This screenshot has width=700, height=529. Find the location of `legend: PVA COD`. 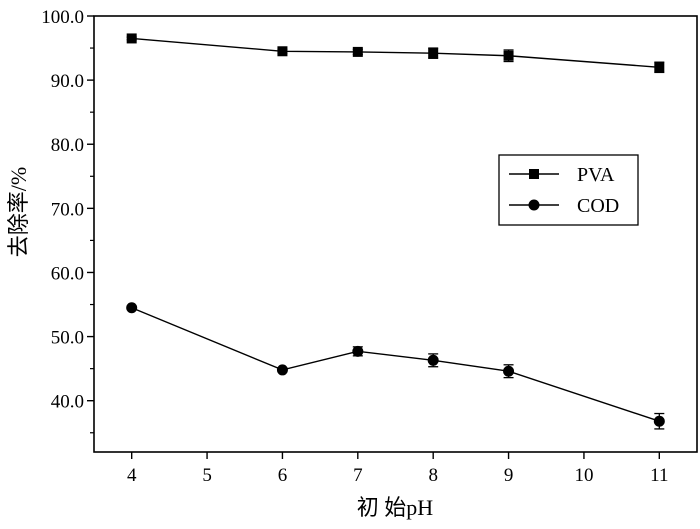

legend: PVA COD is located at coordinates (568, 190).